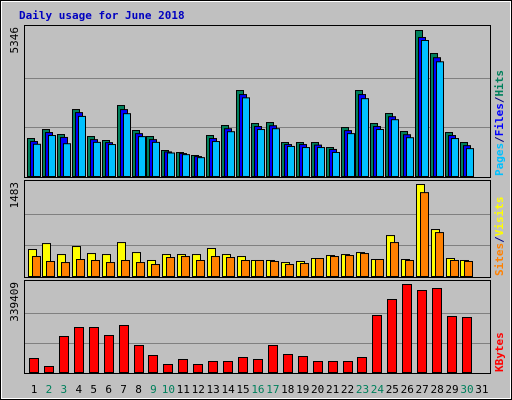 The width and height of the screenshot is (512, 400). Describe the element at coordinates (451, 389) in the screenshot. I see `x-tick-label: 29` at that location.